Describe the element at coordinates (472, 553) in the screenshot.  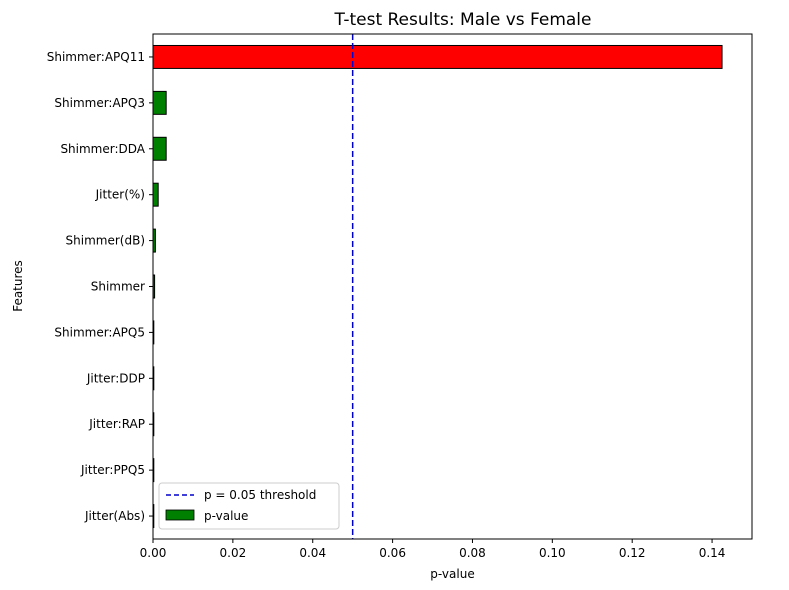
I see `x-tick-label: 0.08` at that location.